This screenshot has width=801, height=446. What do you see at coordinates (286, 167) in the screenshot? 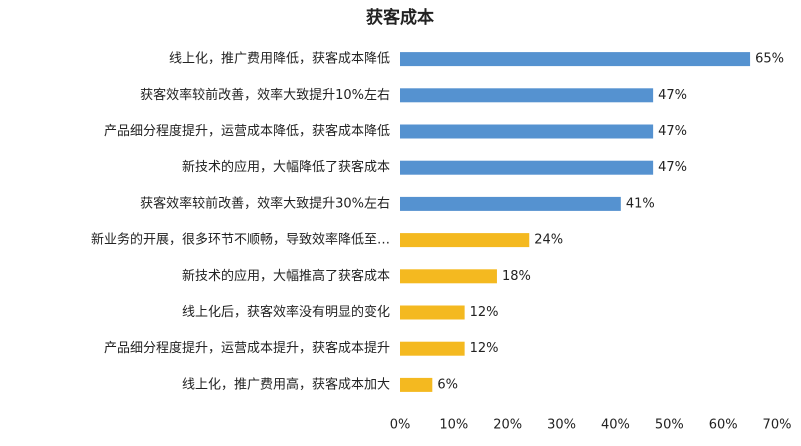
I see `y-tick-label: 新技术的应用，大幅降低了获客成本` at bounding box center [286, 167].